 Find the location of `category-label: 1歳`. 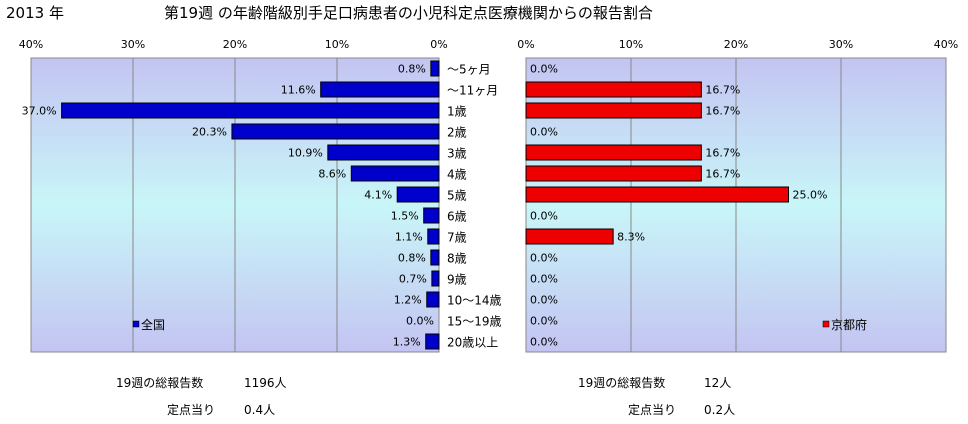

category-label: 1歳 is located at coordinates (457, 112).